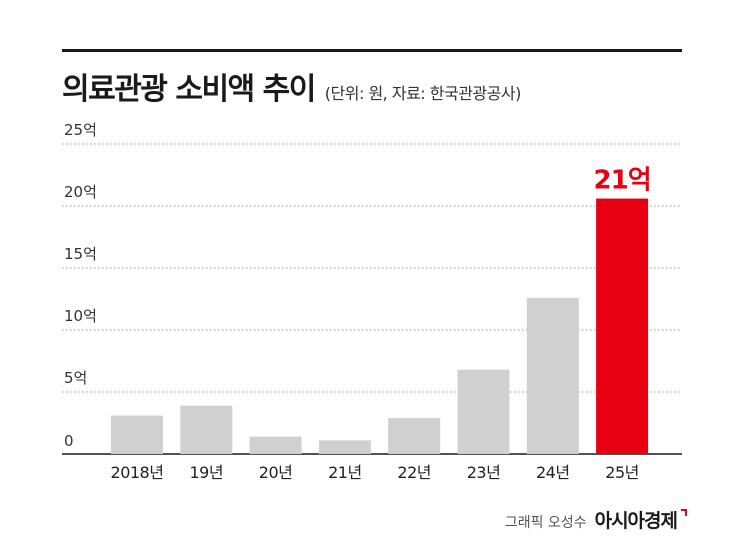 This screenshot has height=557, width=745. I want to click on y-tick-label: 0, so click(69, 441).